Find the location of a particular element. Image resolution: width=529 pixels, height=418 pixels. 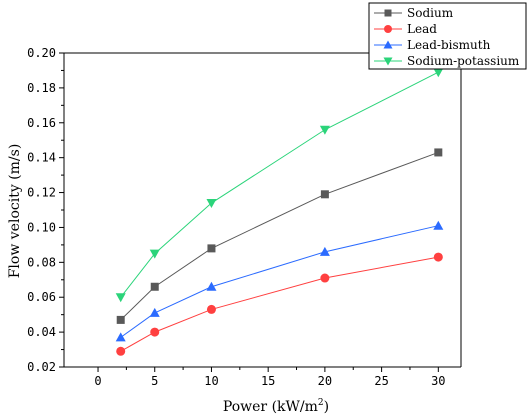

legend-item-lead-bismuth: Lead-bismuth is located at coordinates (432, 45).